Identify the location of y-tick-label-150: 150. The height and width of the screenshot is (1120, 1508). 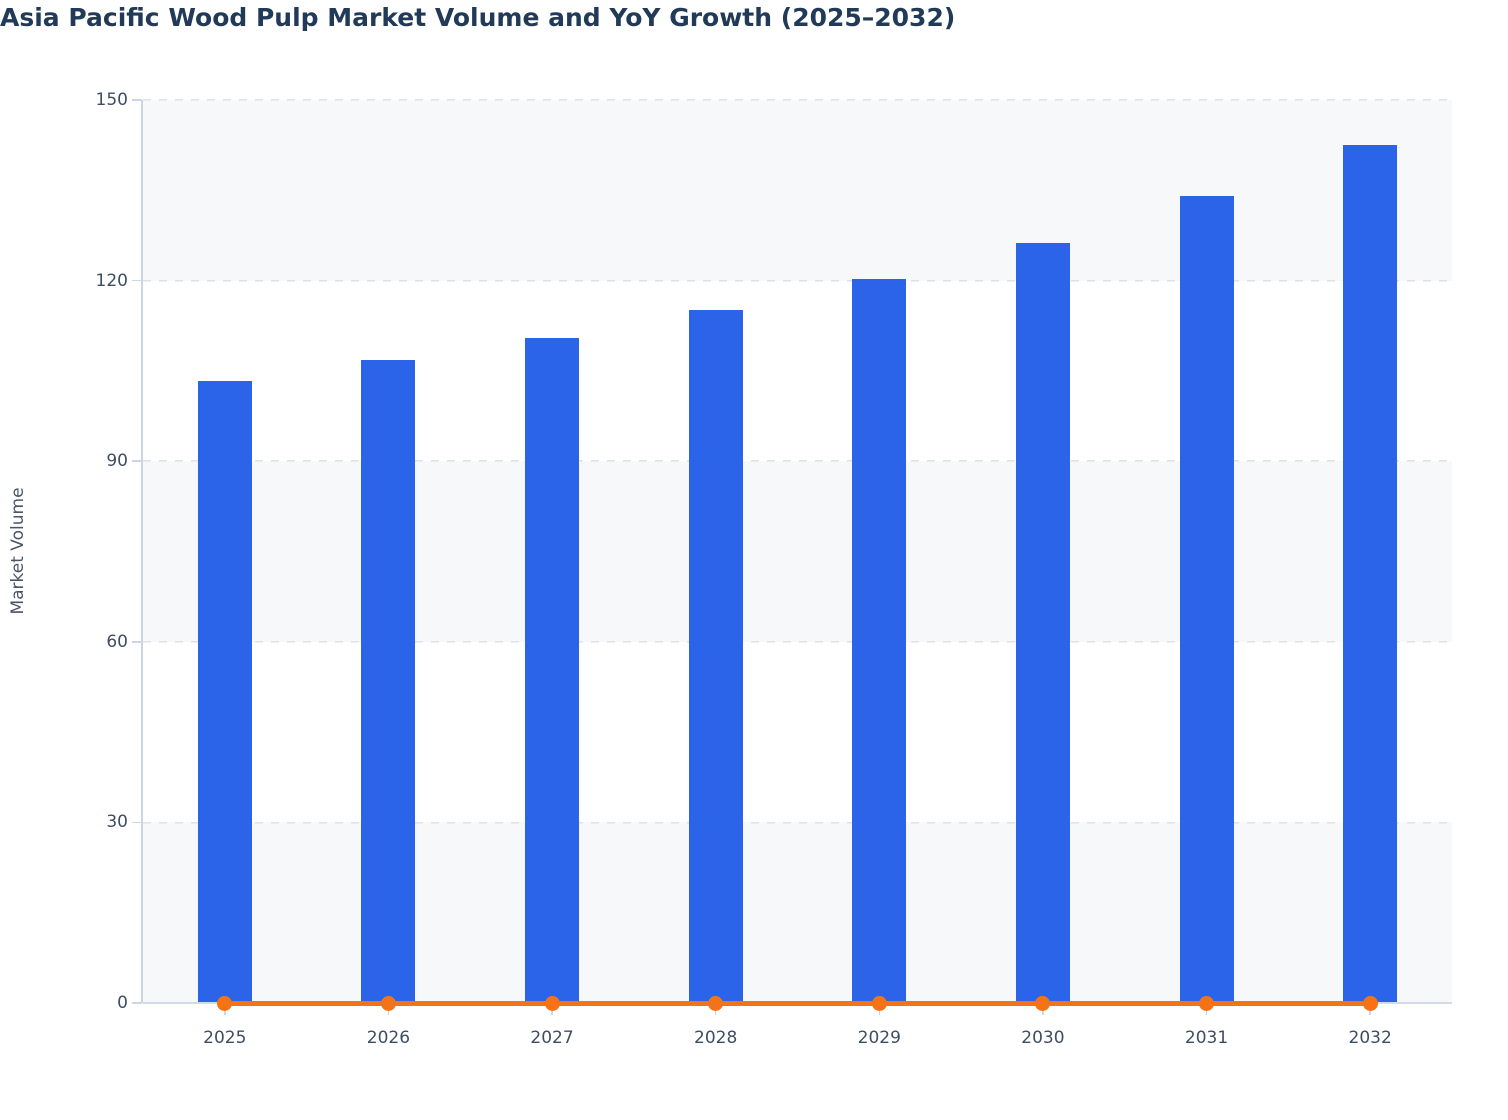
(111, 100).